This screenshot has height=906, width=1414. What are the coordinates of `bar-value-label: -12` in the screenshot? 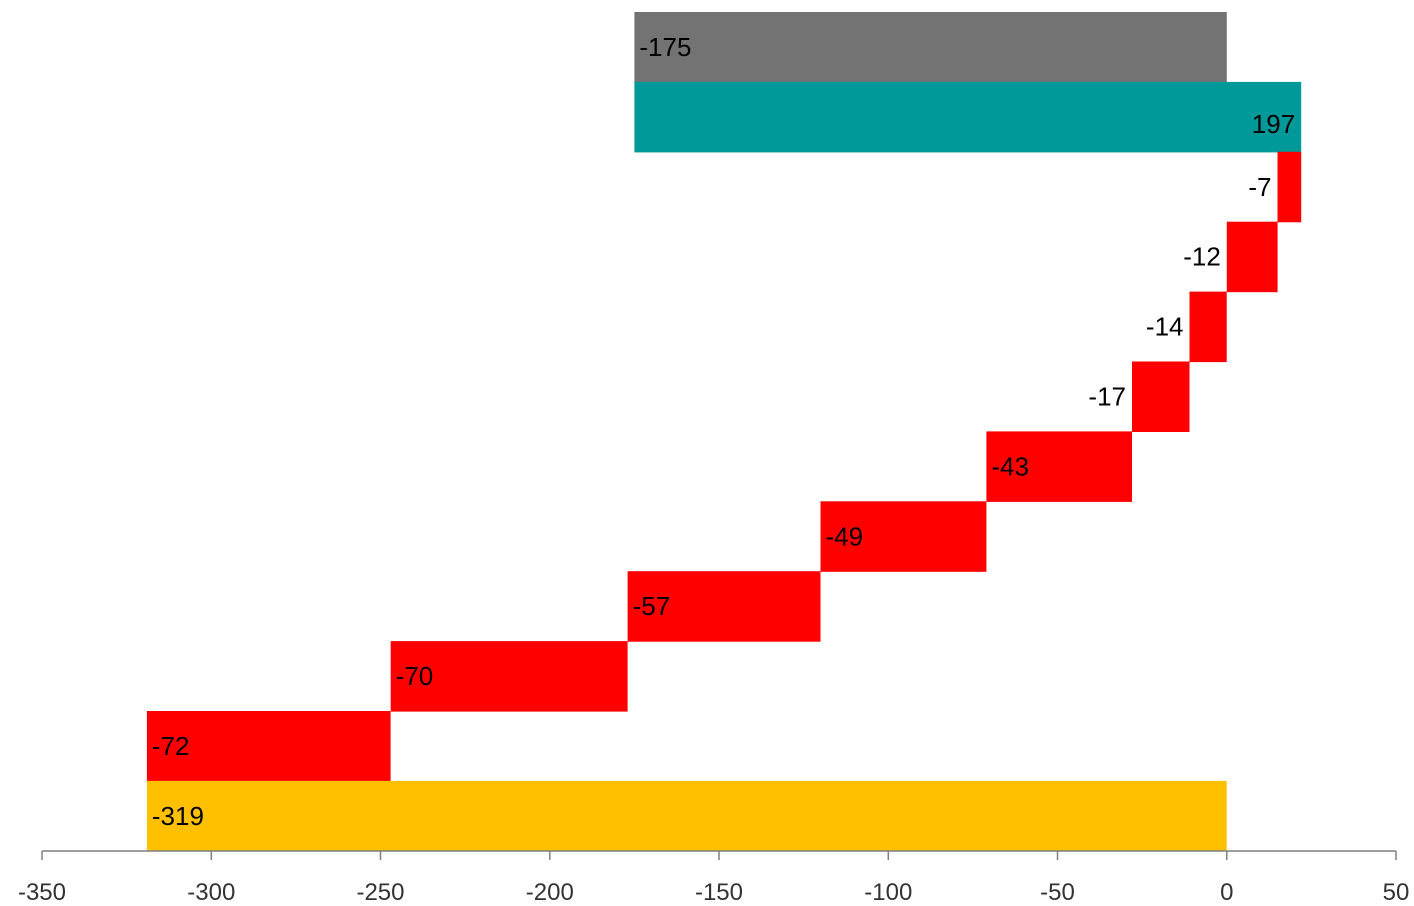 It's located at (1202, 257).